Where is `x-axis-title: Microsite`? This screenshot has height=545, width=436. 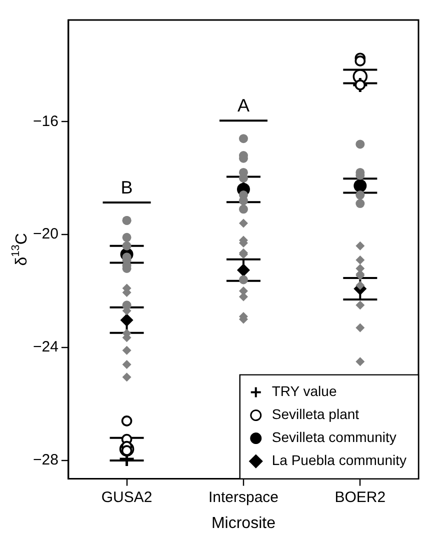 x-axis-title: Microsite is located at coordinates (243, 523).